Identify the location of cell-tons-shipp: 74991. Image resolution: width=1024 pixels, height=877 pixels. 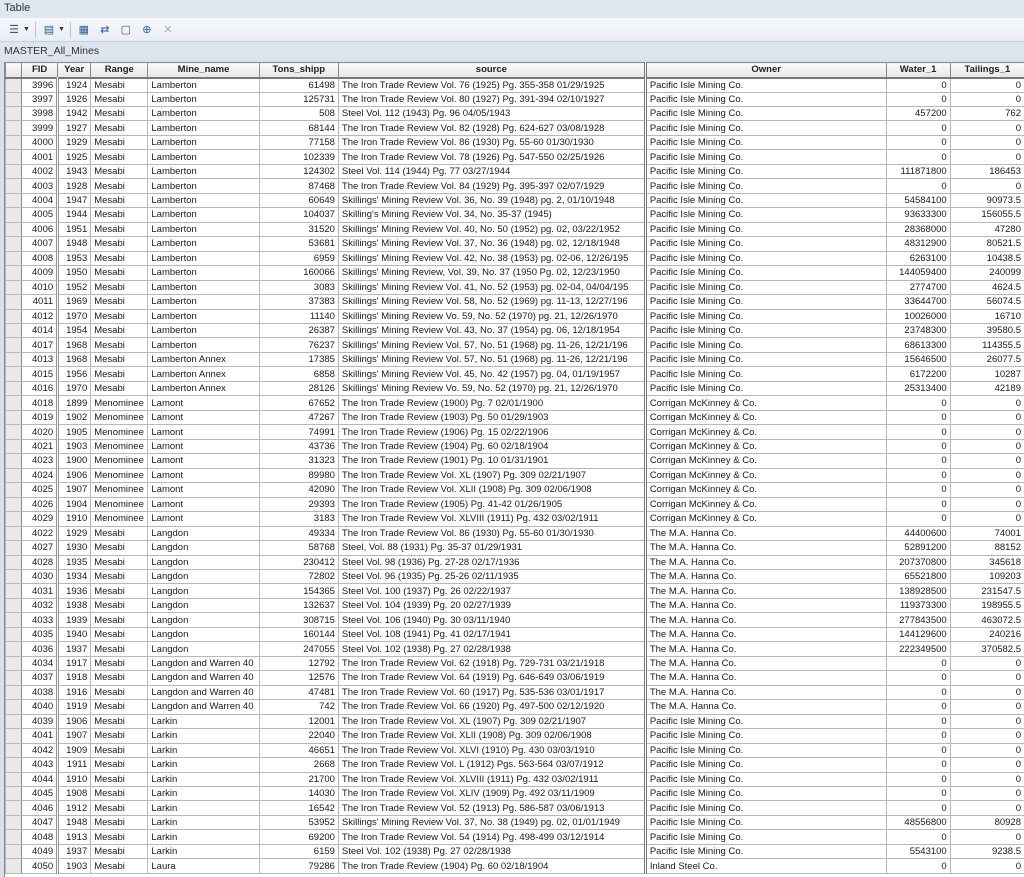
(298, 432).